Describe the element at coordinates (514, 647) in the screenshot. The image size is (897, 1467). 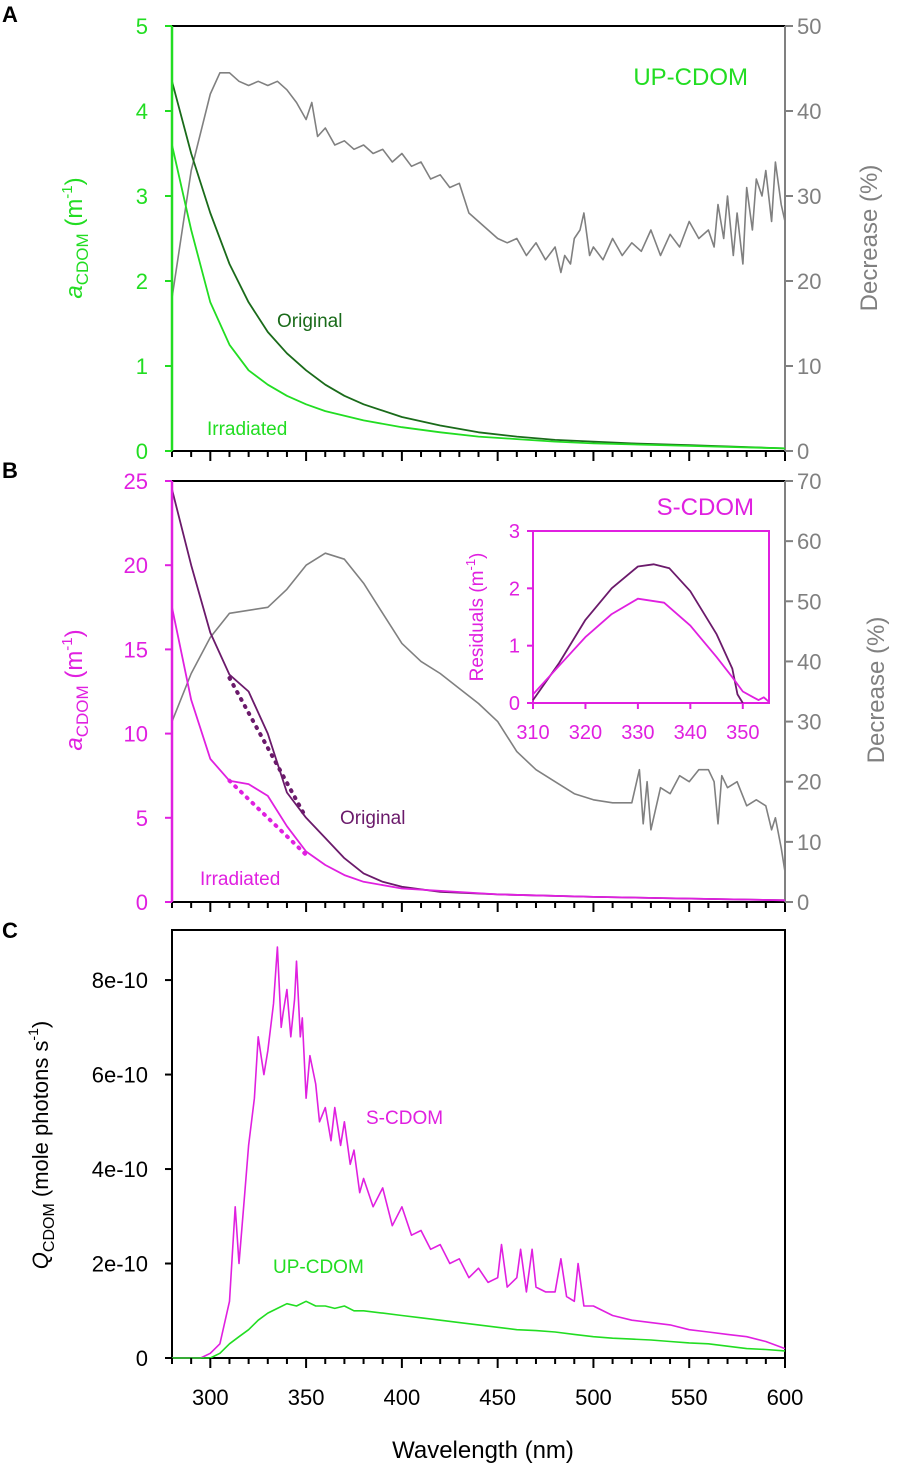
I see `inset-ytick-label: 1` at that location.